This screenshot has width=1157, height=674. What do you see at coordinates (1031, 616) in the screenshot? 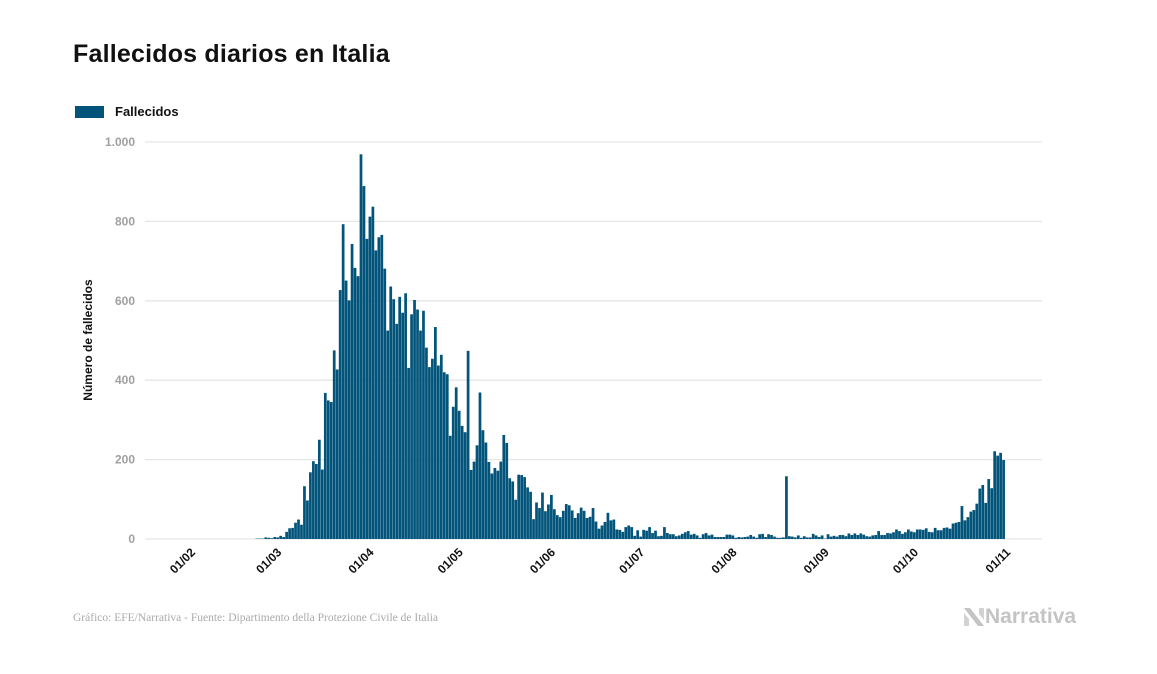
I see `logo-text: Narrativa` at bounding box center [1031, 616].